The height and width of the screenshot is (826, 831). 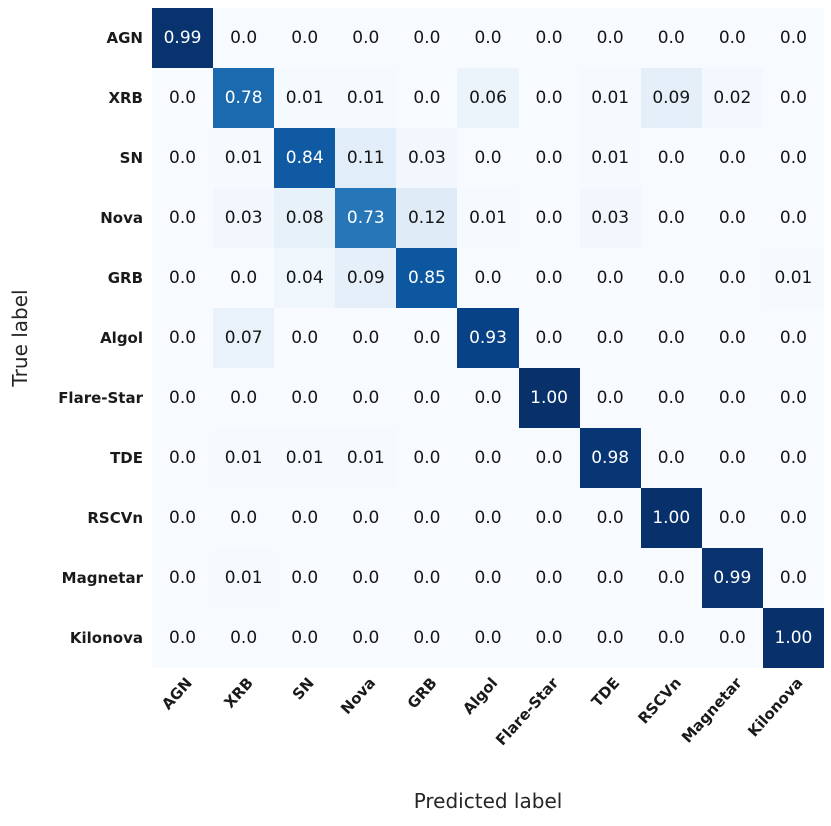 What do you see at coordinates (125, 98) in the screenshot?
I see `y-tick-label: XRB` at bounding box center [125, 98].